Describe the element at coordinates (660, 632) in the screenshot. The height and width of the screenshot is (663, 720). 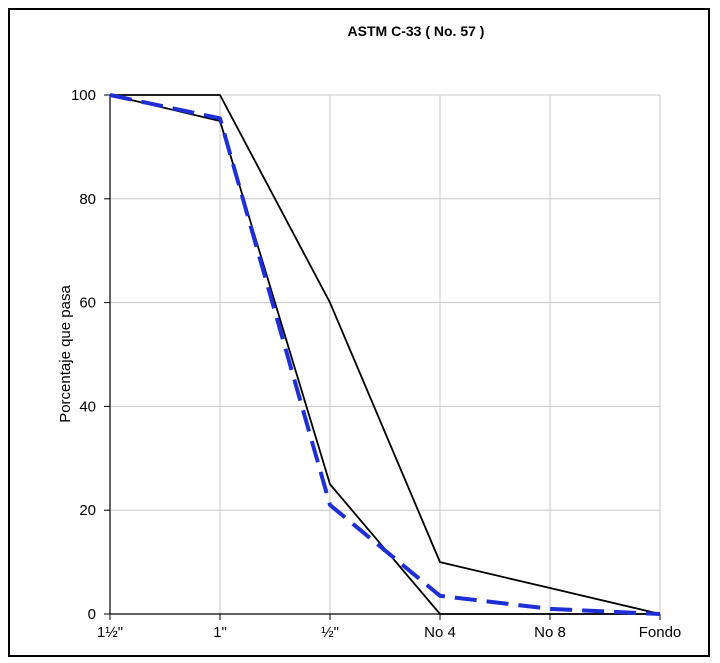
I see `x-tick-label: Fondo` at that location.